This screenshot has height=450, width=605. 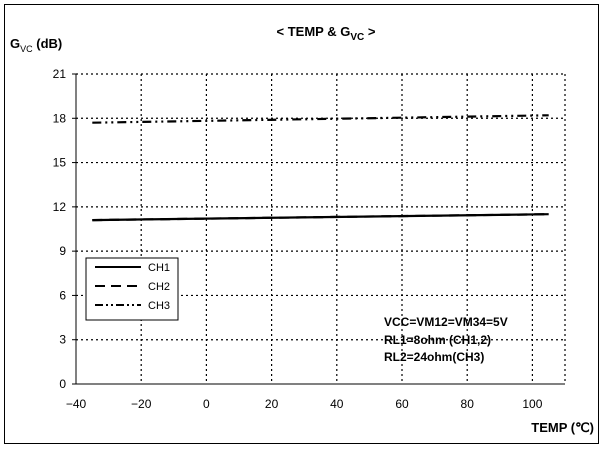 What do you see at coordinates (62, 384) in the screenshot?
I see `y-tick-label: 0` at bounding box center [62, 384].